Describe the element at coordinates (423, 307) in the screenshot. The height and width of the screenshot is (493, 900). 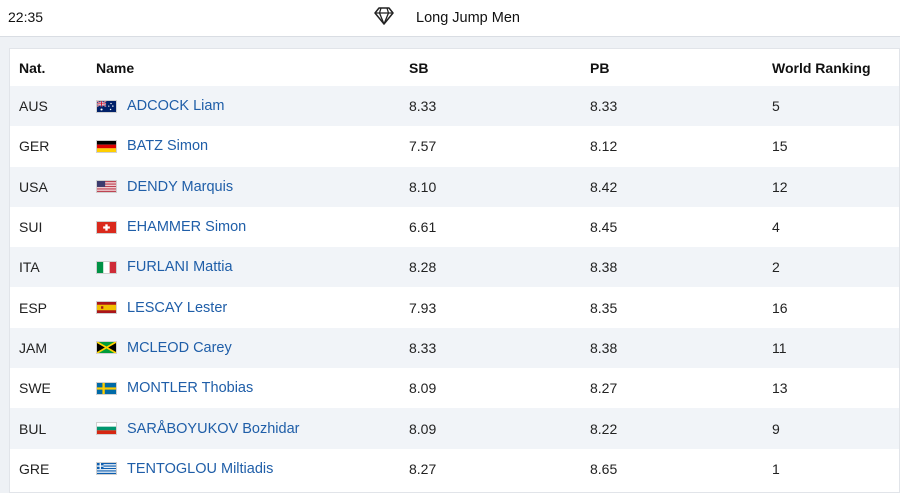
I see `sb-cell: 7.93` at that location.